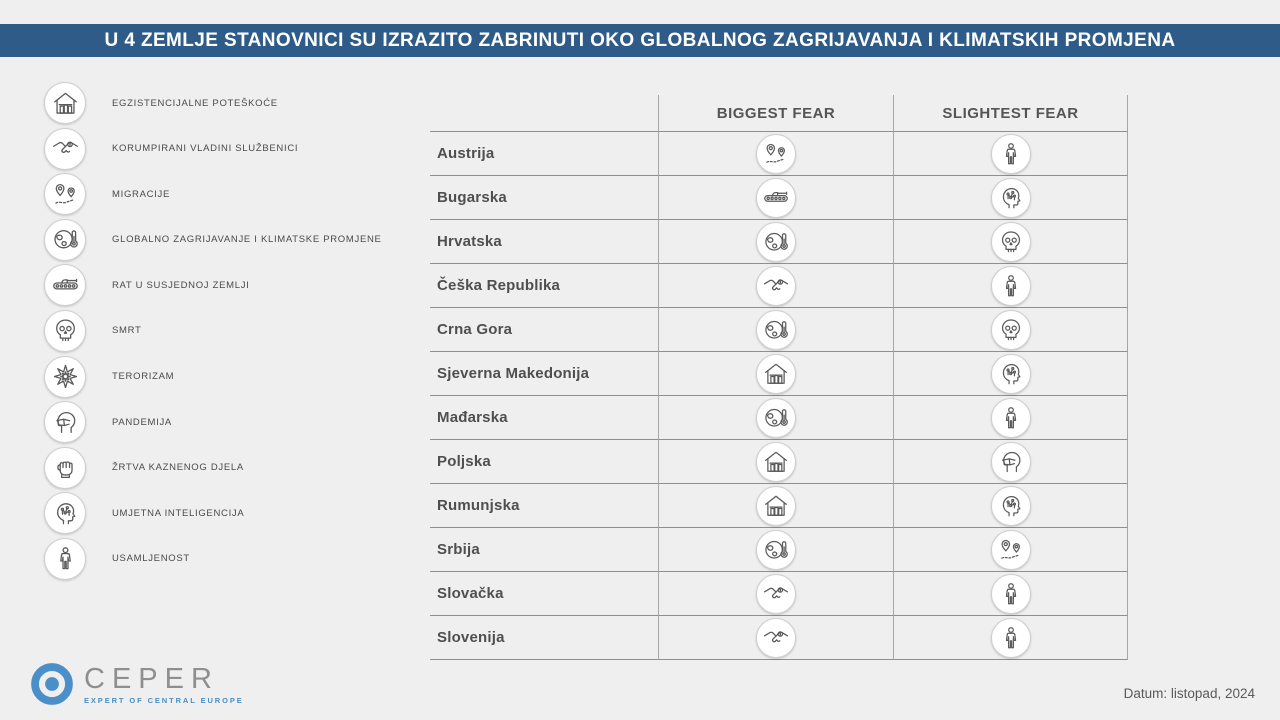 This screenshot has height=720, width=1280. What do you see at coordinates (1189, 693) in the screenshot?
I see `date-label: Datum: listopad, 2024` at bounding box center [1189, 693].